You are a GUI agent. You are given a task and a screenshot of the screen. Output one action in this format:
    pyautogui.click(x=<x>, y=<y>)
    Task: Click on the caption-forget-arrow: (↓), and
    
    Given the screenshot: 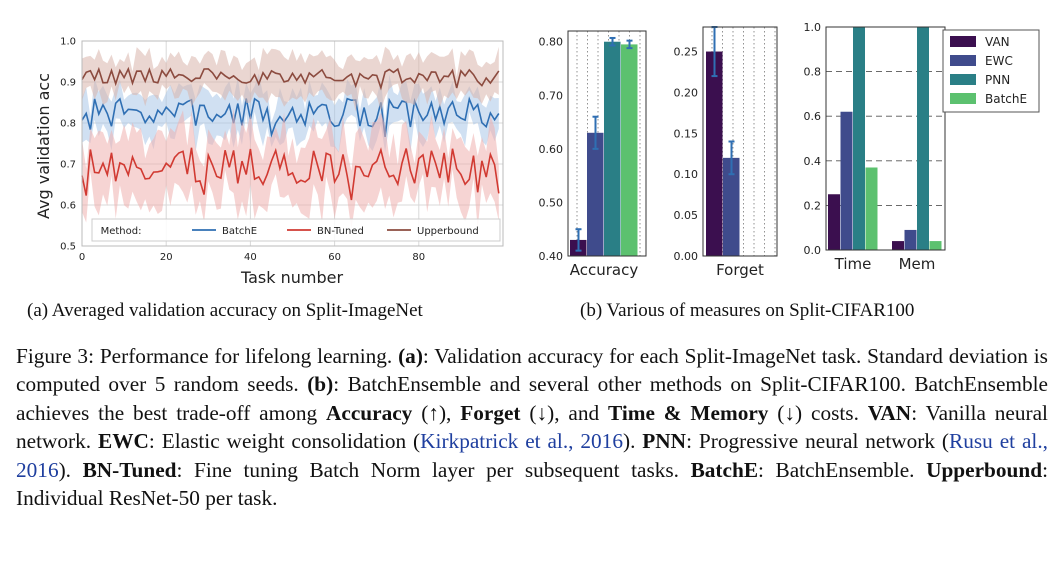 What is the action you would take?
    pyautogui.click(x=564, y=412)
    